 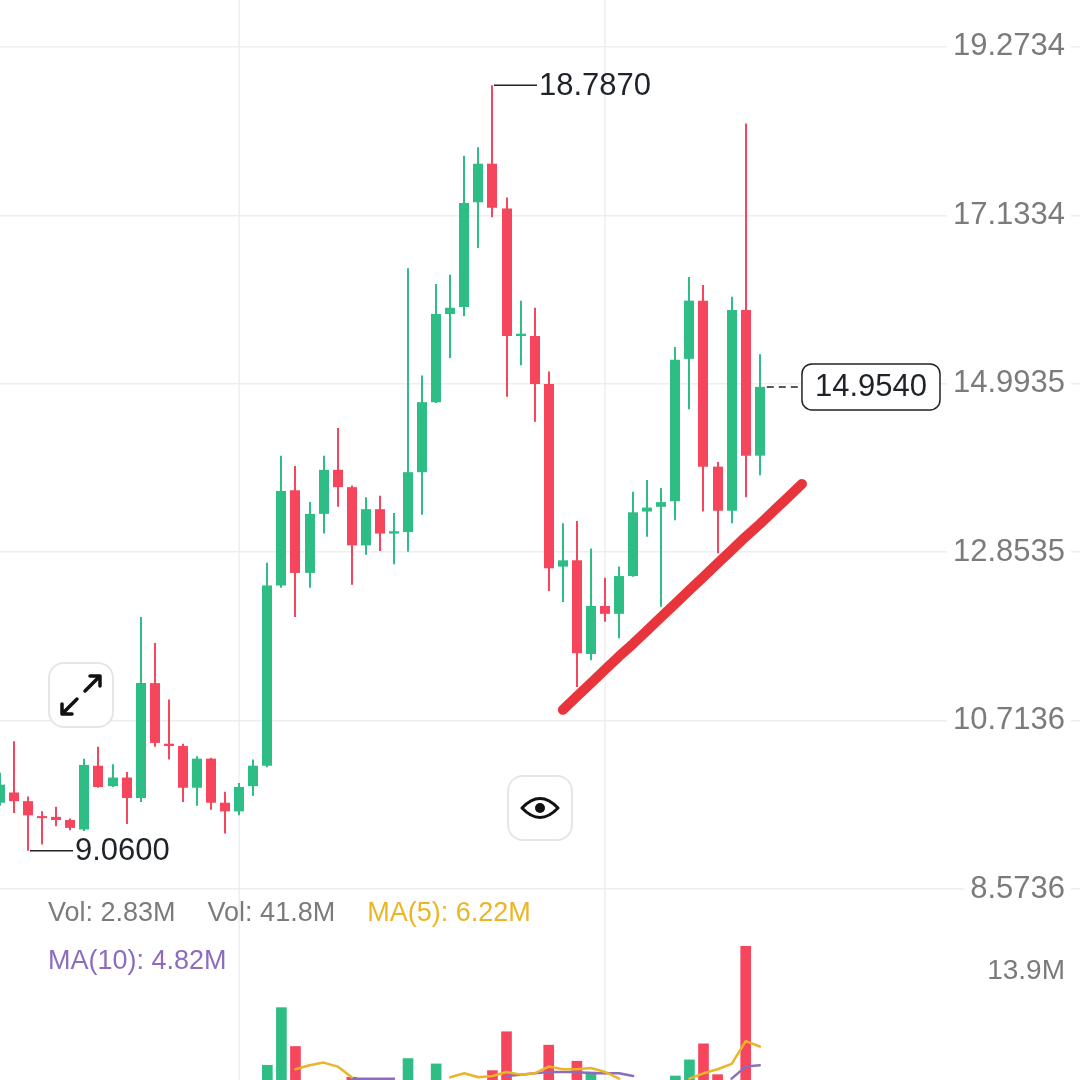 I want to click on annotation: 18.7870, so click(x=595, y=84).